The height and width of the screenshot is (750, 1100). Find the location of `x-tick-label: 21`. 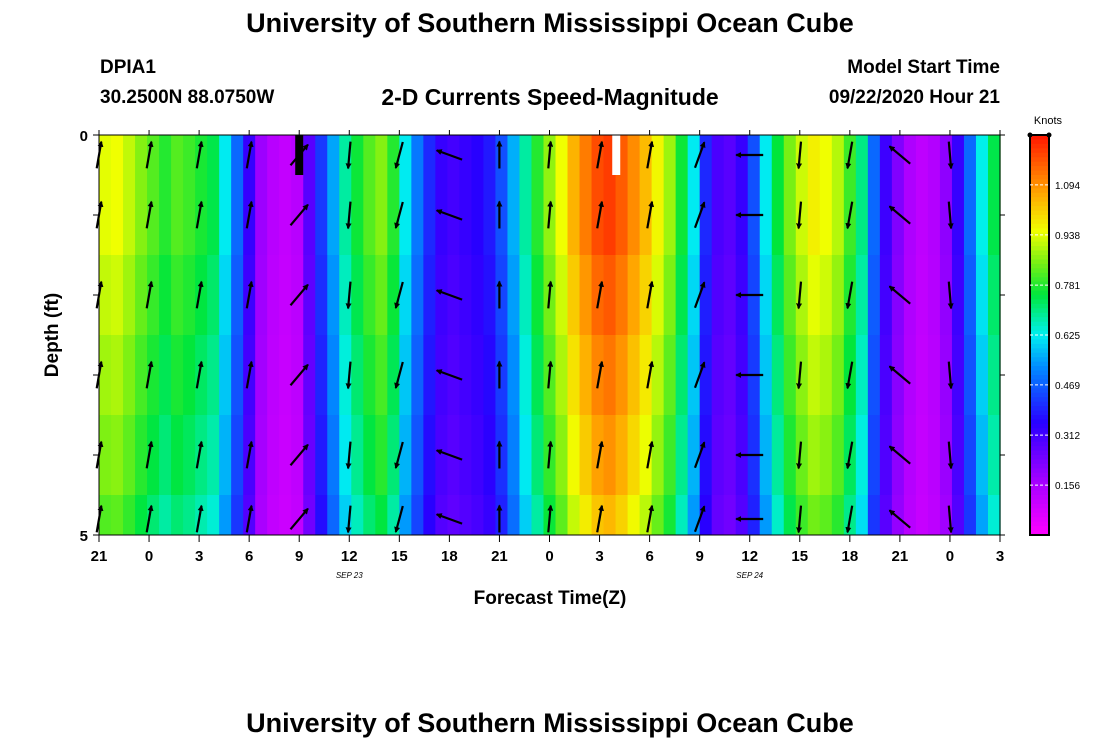

x-tick-label: 21 is located at coordinates (99, 556).